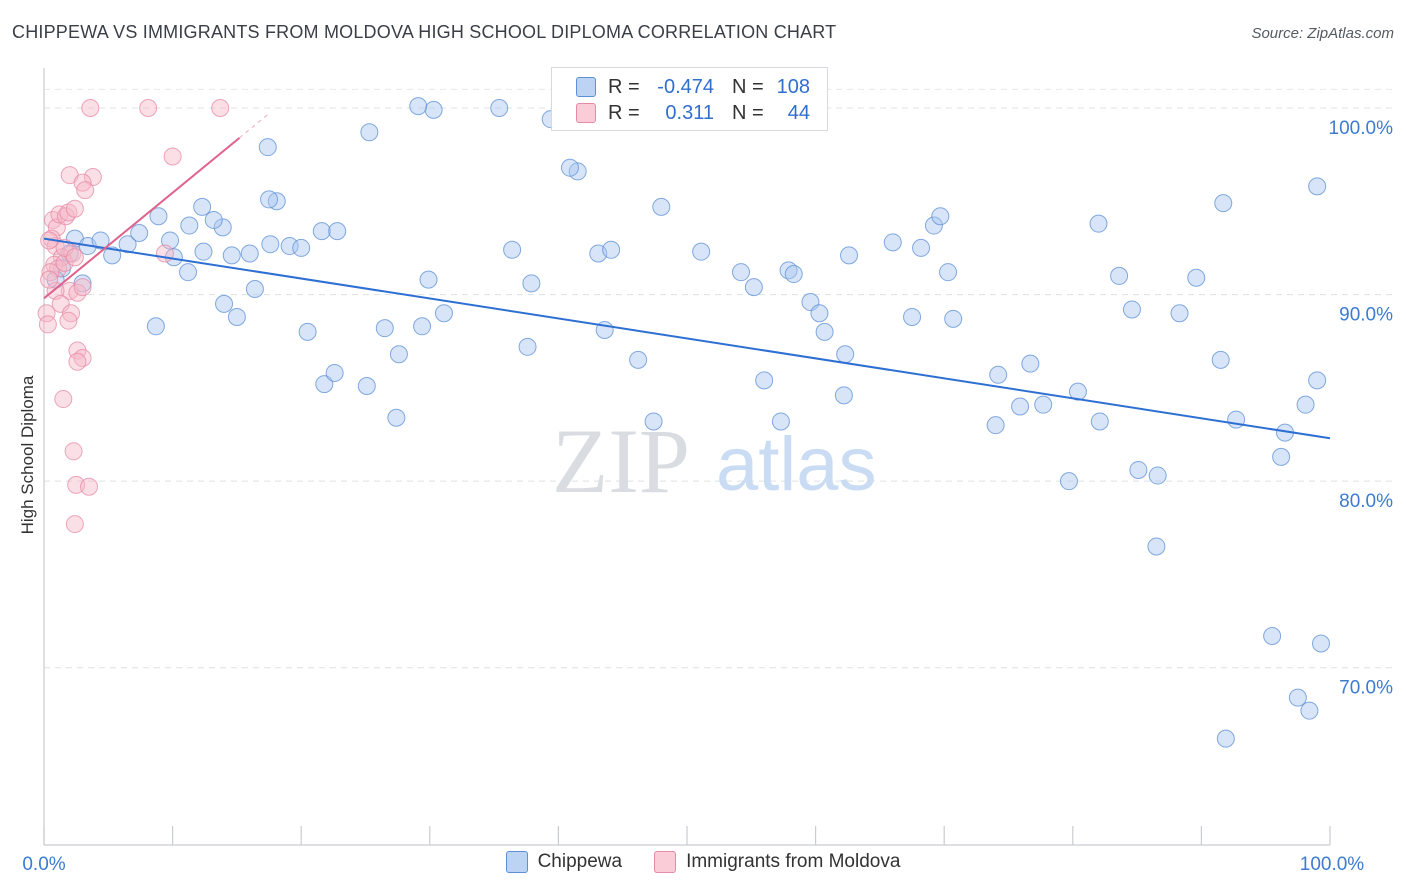 The image size is (1406, 892). I want to click on legend-item-moldova: Immigrants from Moldova, so click(777, 862).